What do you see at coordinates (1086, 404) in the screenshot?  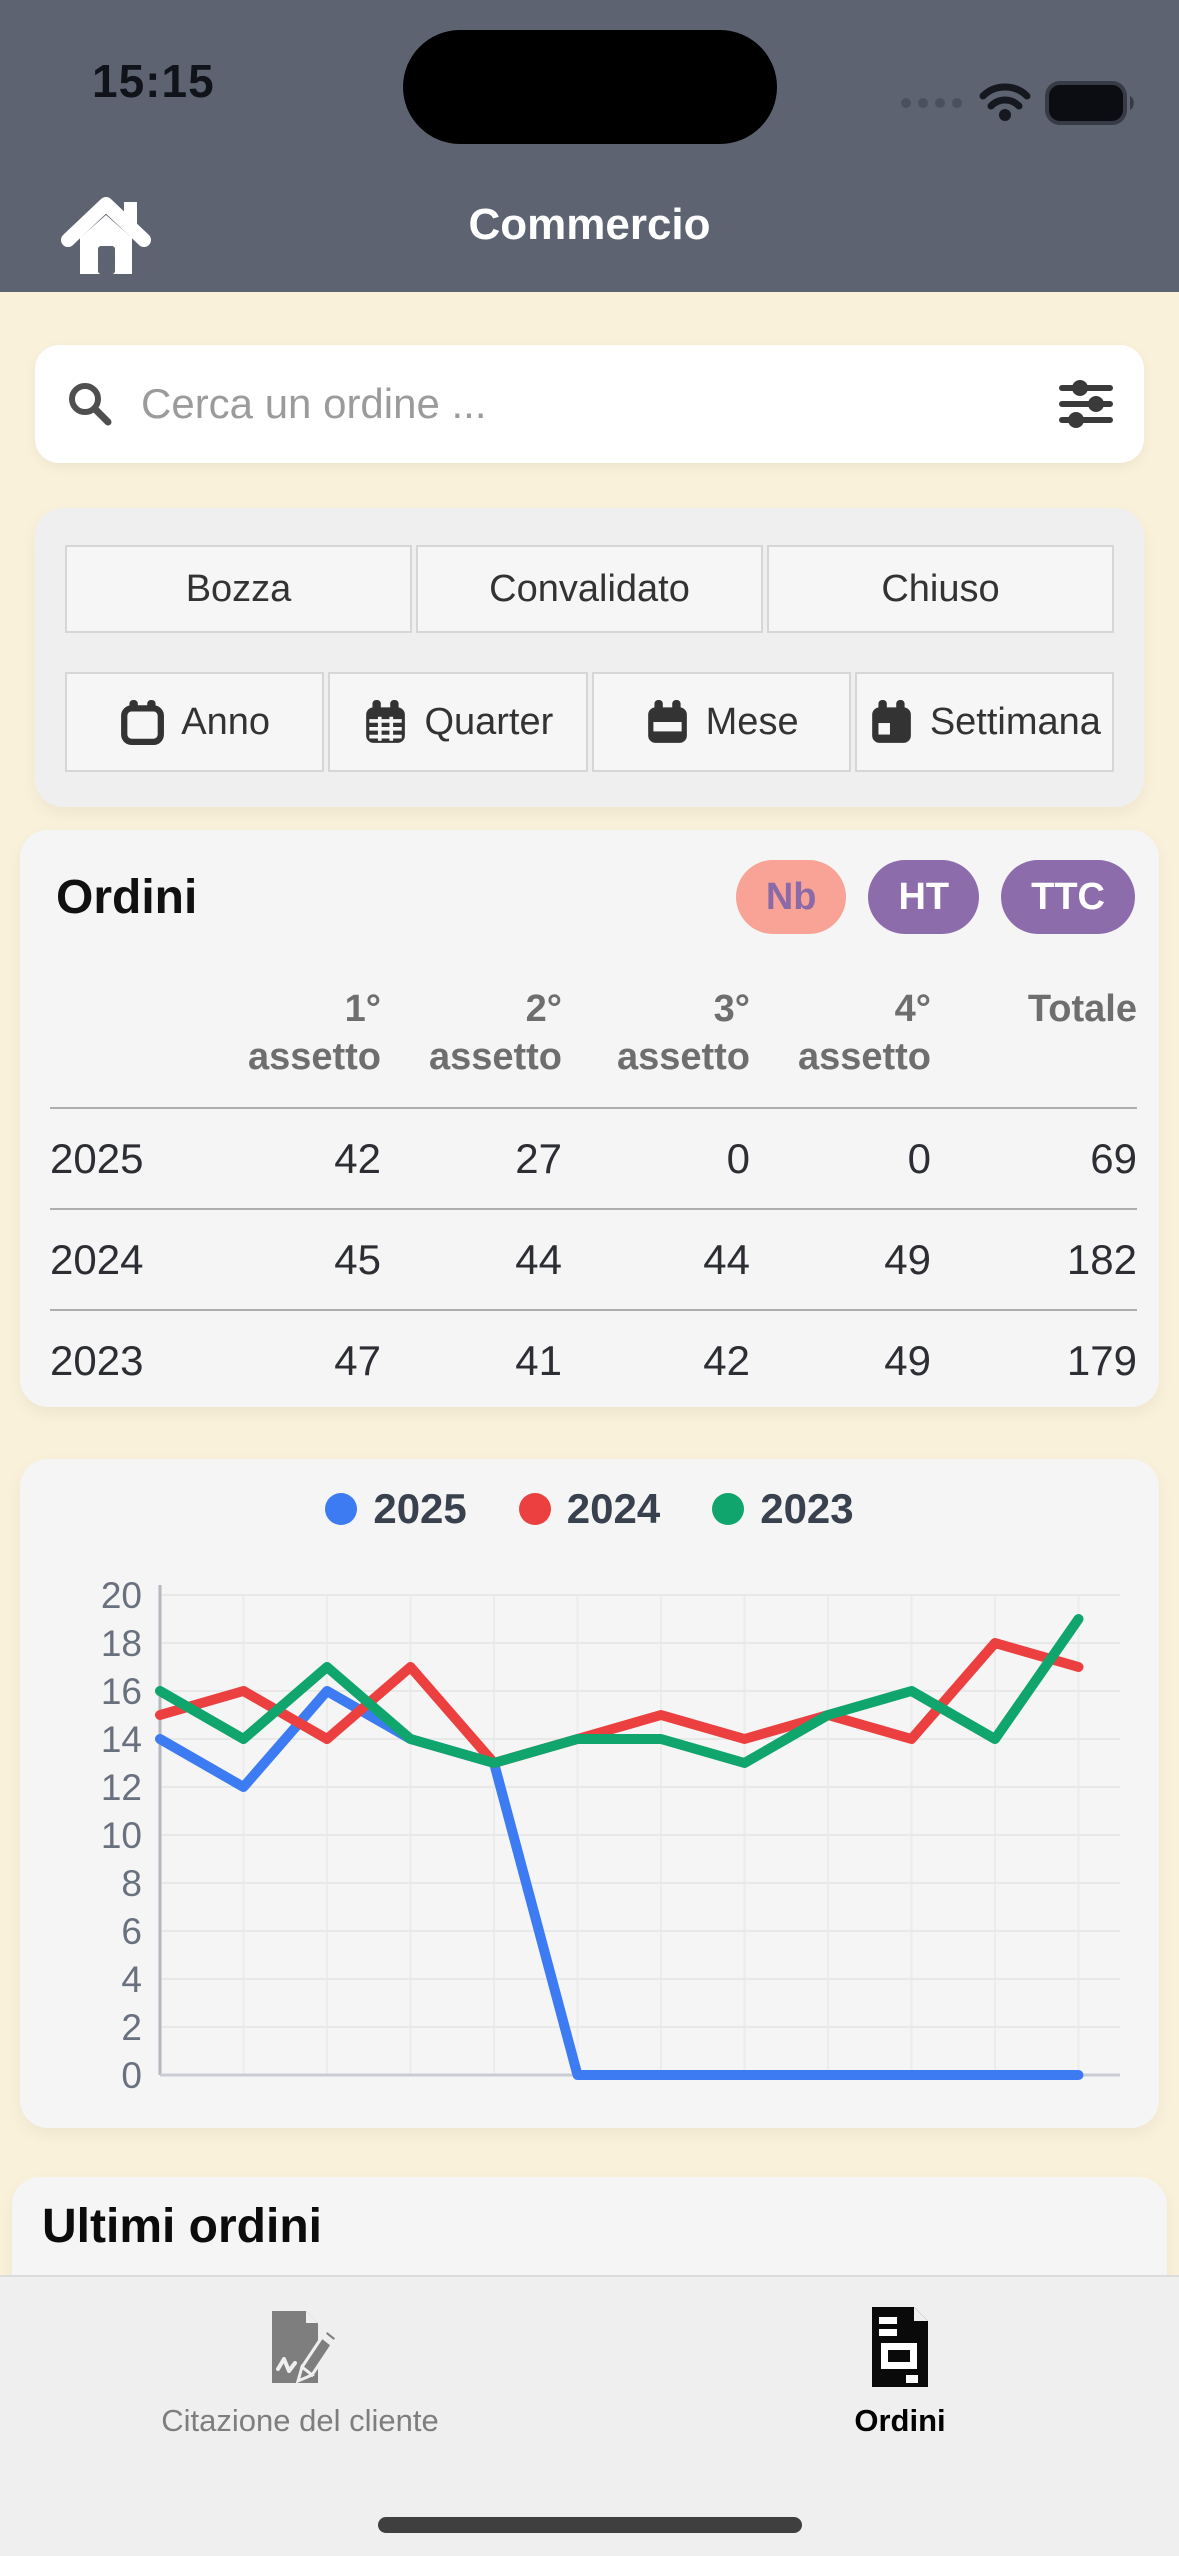 I see `tune-icon` at bounding box center [1086, 404].